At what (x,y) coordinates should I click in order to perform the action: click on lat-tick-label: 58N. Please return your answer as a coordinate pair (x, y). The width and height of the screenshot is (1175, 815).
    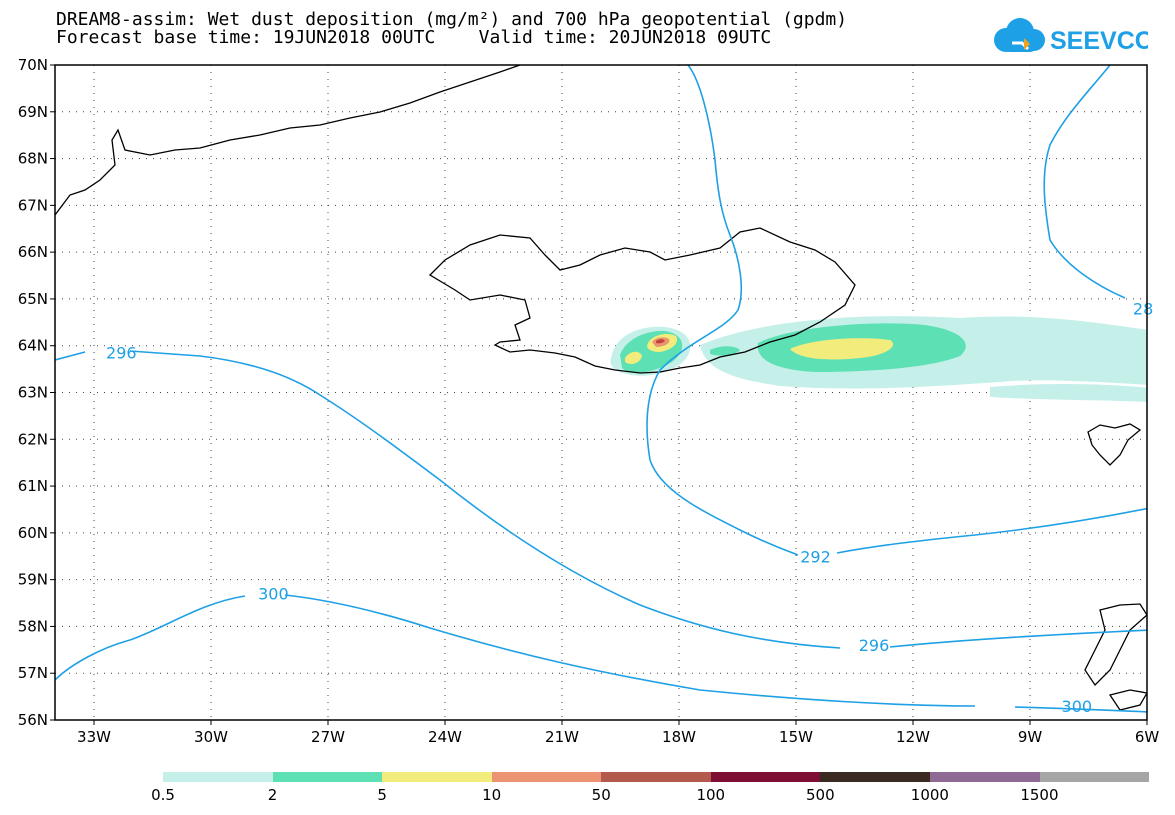
    Looking at the image, I should click on (33, 626).